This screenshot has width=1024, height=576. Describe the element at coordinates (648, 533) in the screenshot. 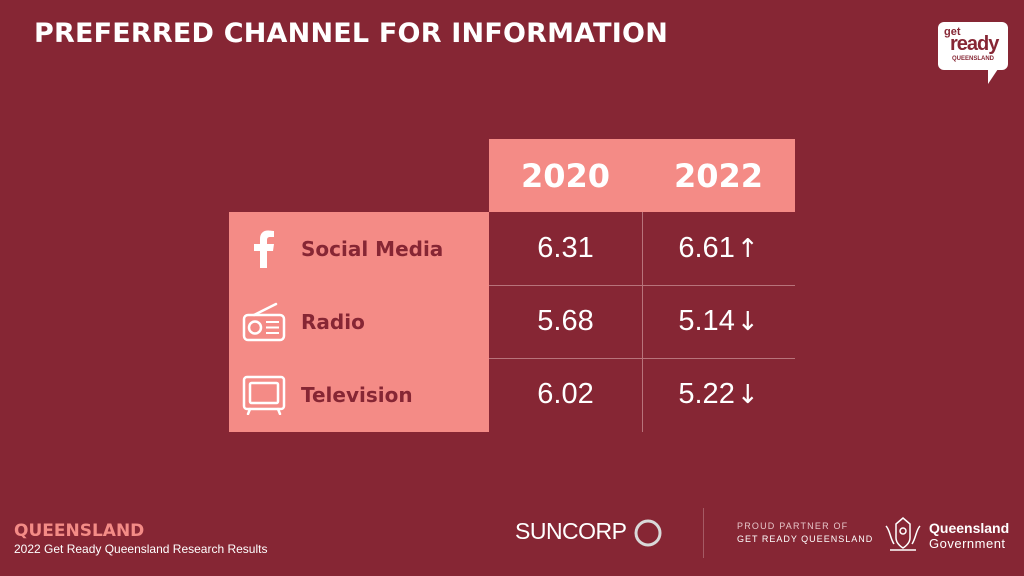

I see `suncorp-ring-icon` at that location.